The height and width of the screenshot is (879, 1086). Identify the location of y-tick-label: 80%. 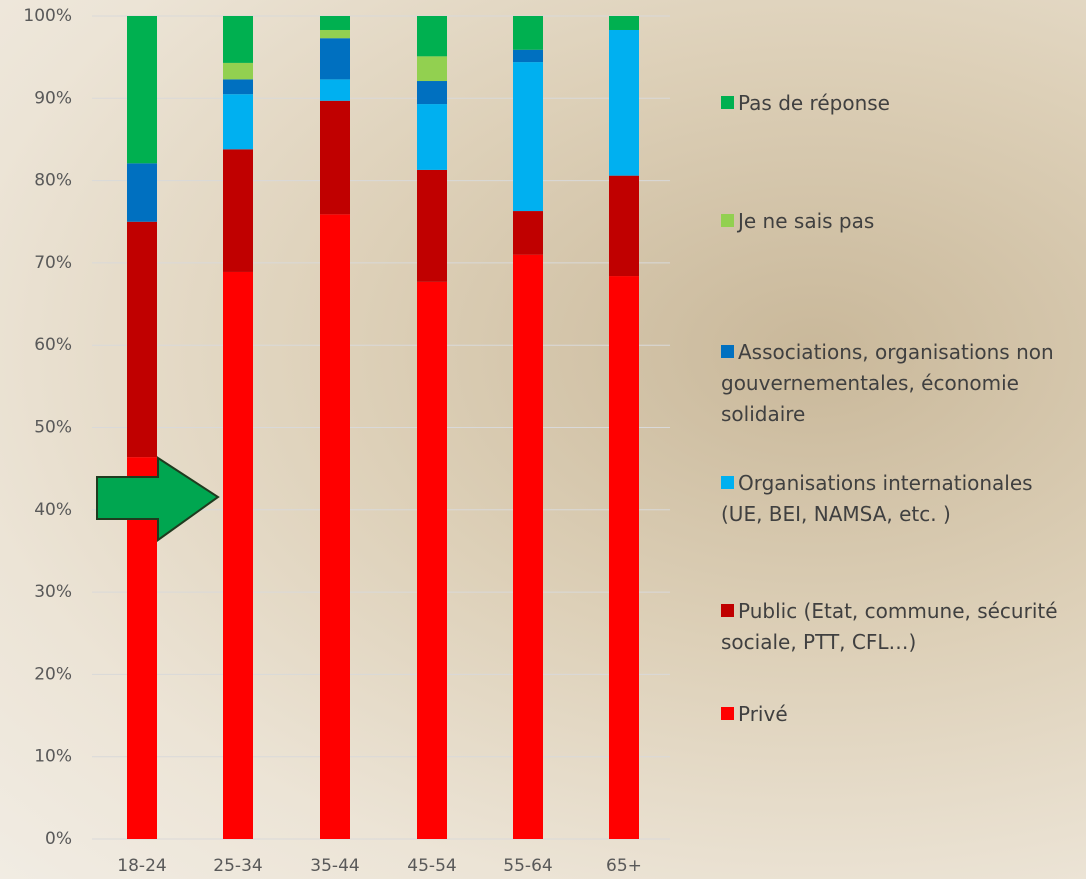
(53, 181).